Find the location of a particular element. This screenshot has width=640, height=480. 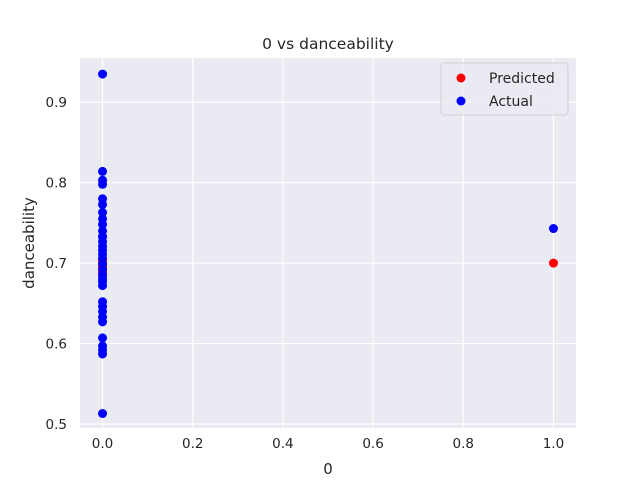

chart-title: 0 vs danceability is located at coordinates (328, 44).